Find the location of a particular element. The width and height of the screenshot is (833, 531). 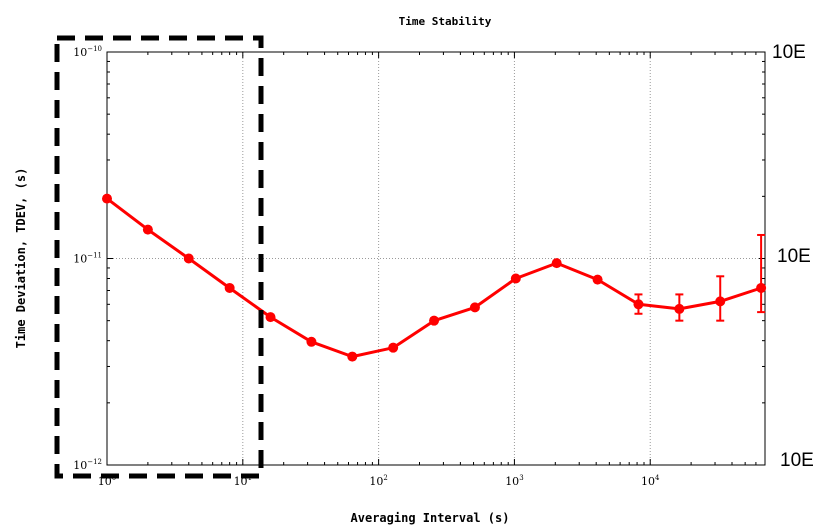

chart-title: Time Stability is located at coordinates (445, 21).